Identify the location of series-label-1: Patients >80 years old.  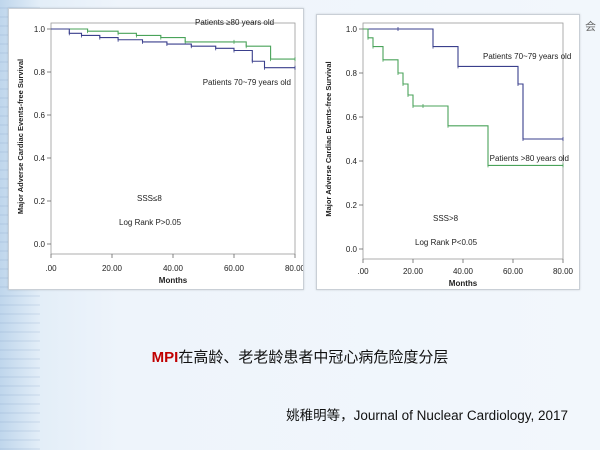
(529, 158).